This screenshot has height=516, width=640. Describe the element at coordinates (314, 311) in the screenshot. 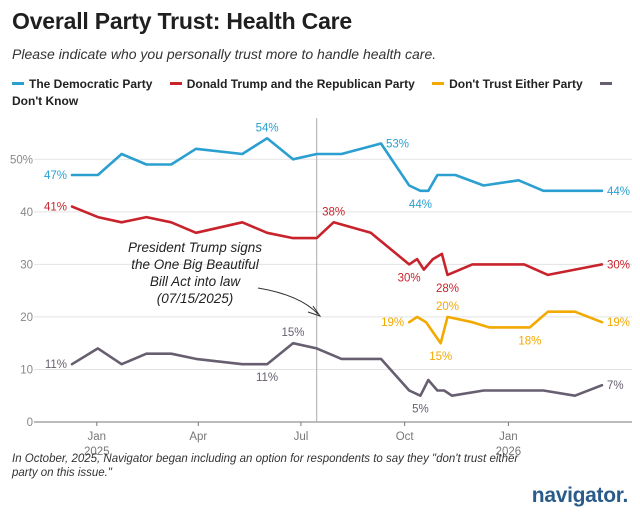

I see `annotation-arrowhead` at that location.